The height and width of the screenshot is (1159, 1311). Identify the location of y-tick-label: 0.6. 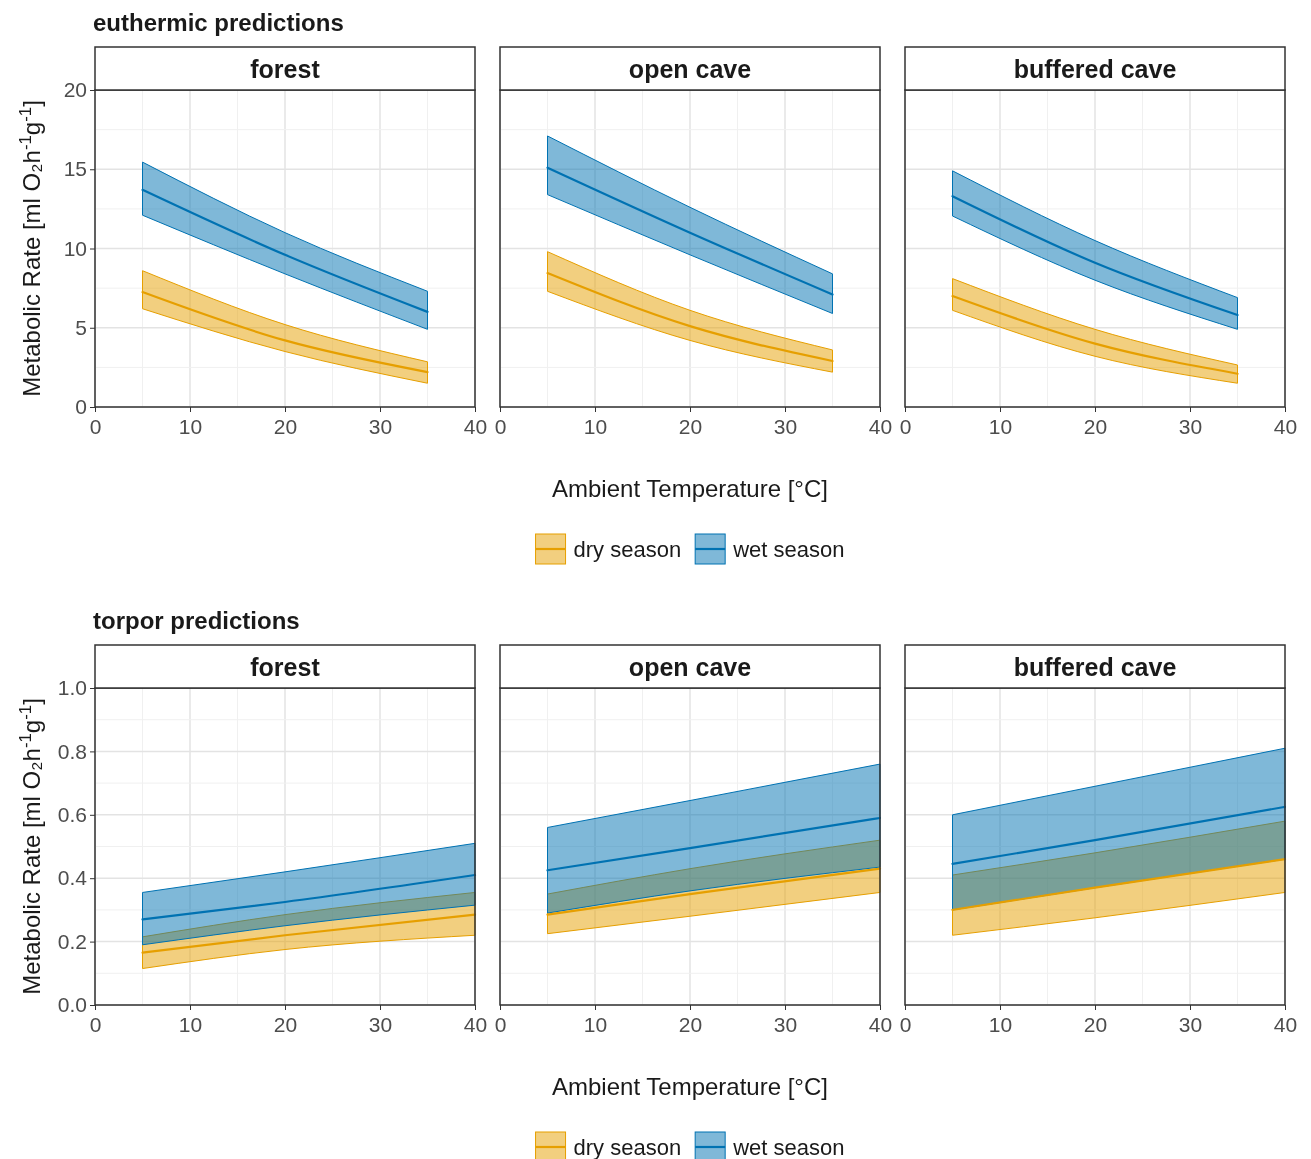
(72, 815).